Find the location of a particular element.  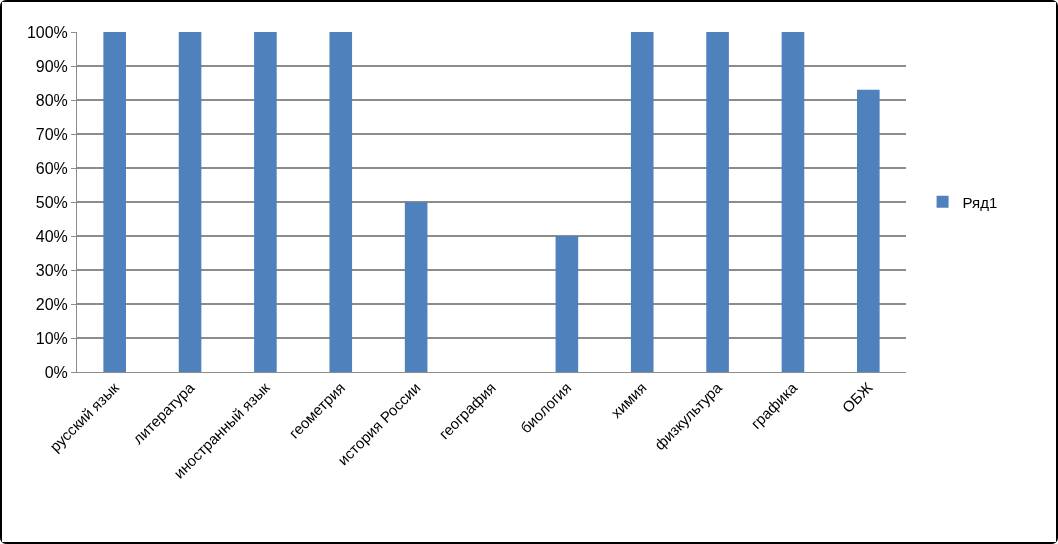

y-tick-label: 70% is located at coordinates (51, 134).